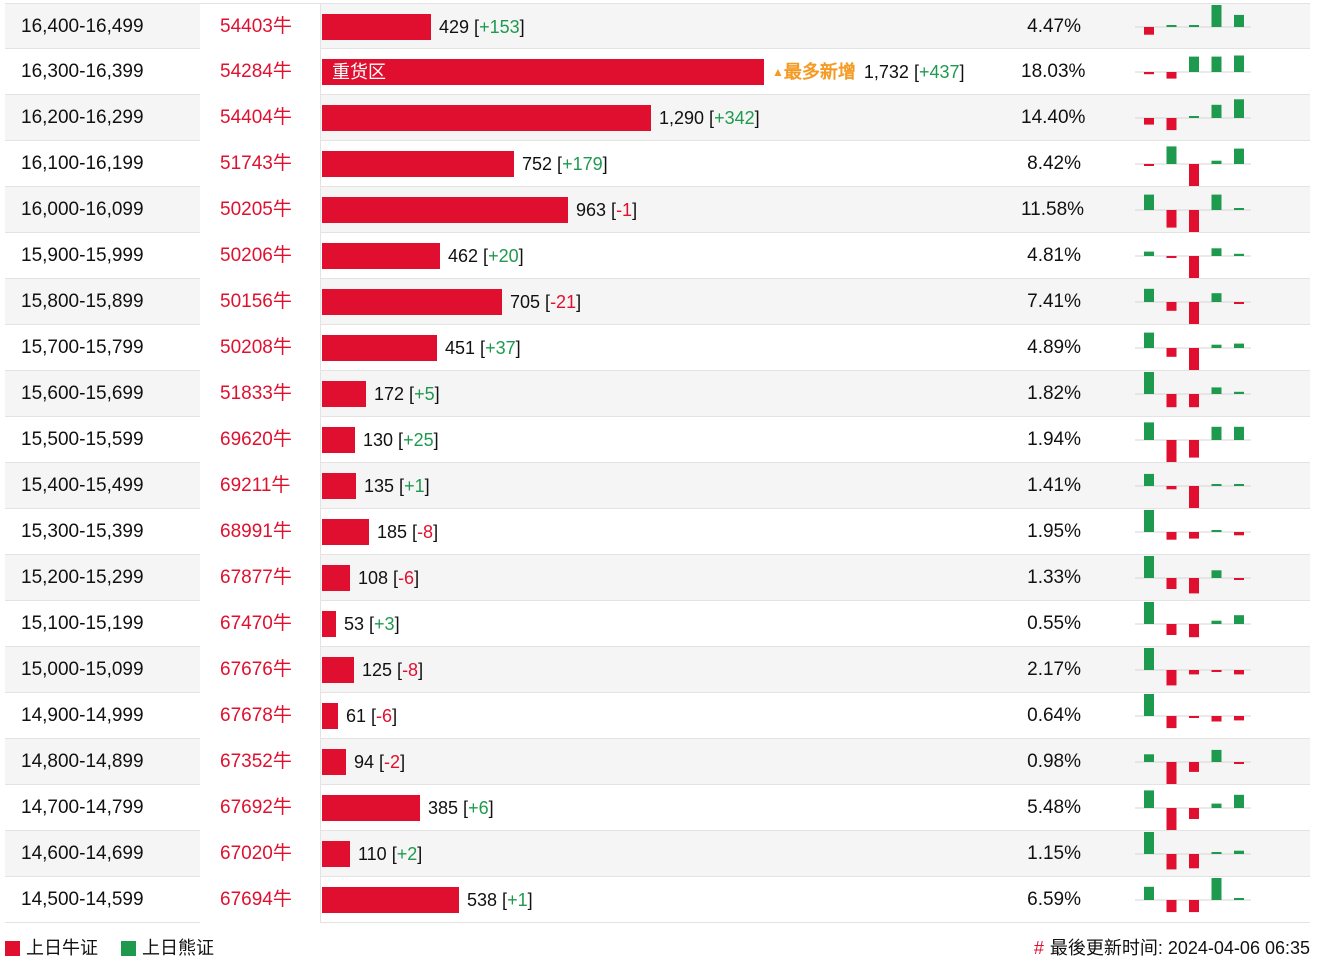  I want to click on warrant-code-cell: 51743牛, so click(260, 164).